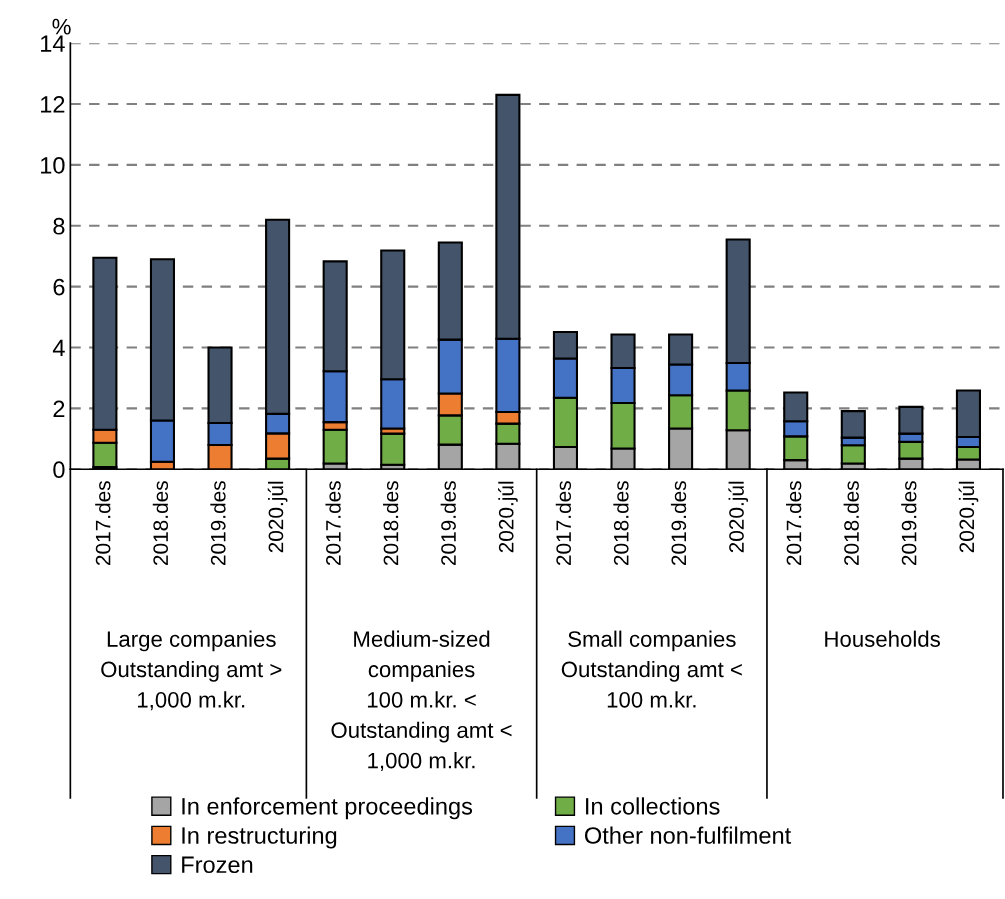  Describe the element at coordinates (59, 408) in the screenshot. I see `y-tick-label: 2` at that location.